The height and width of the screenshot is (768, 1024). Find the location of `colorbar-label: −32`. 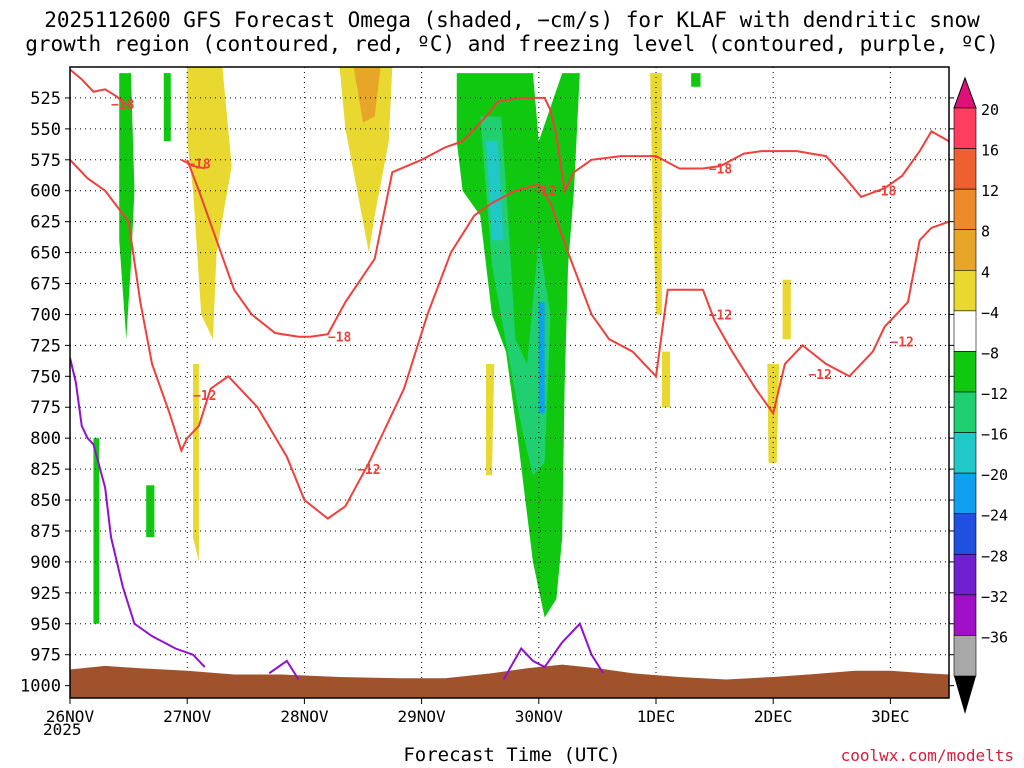

colorbar-label: −32 is located at coordinates (994, 597).